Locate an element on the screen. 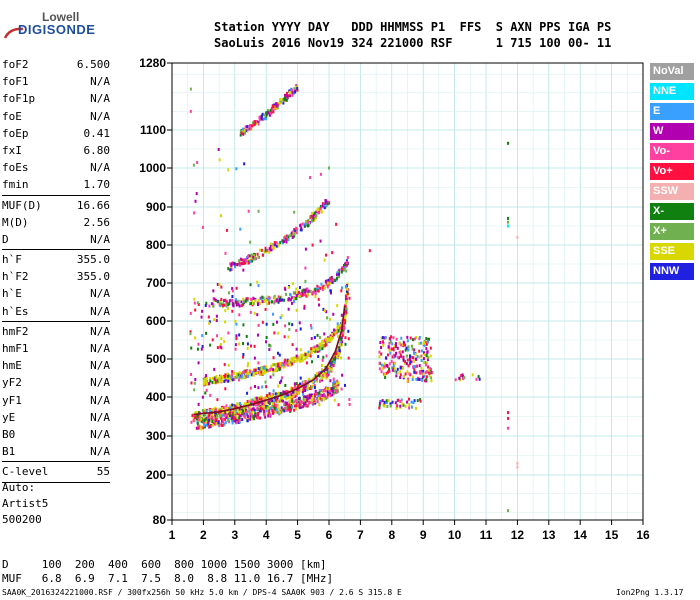 The width and height of the screenshot is (700, 600). param-key: foEp is located at coordinates (15, 133).